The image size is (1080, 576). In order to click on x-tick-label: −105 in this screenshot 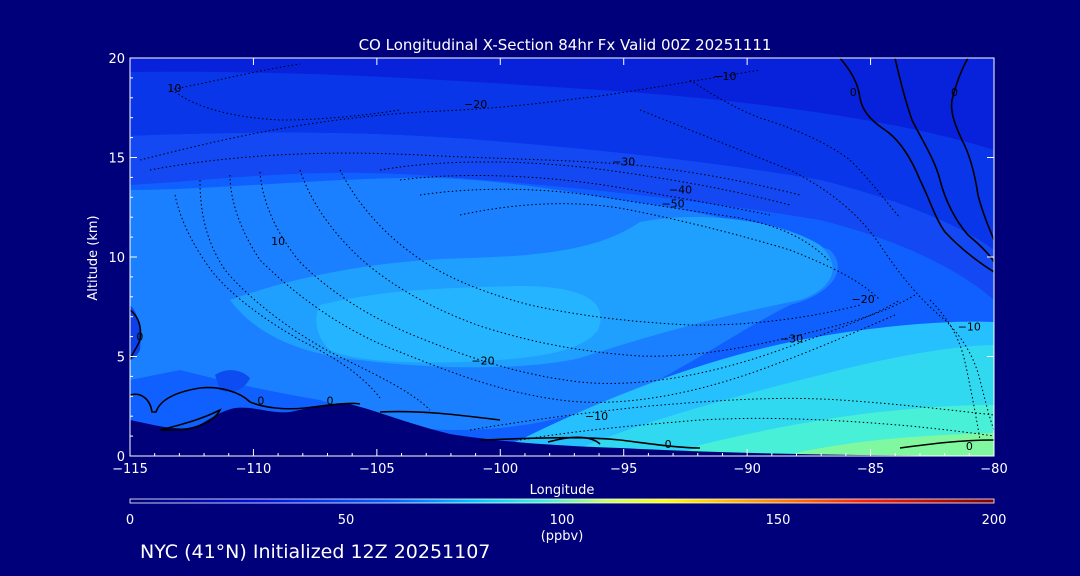, I will do `click(377, 469)`.